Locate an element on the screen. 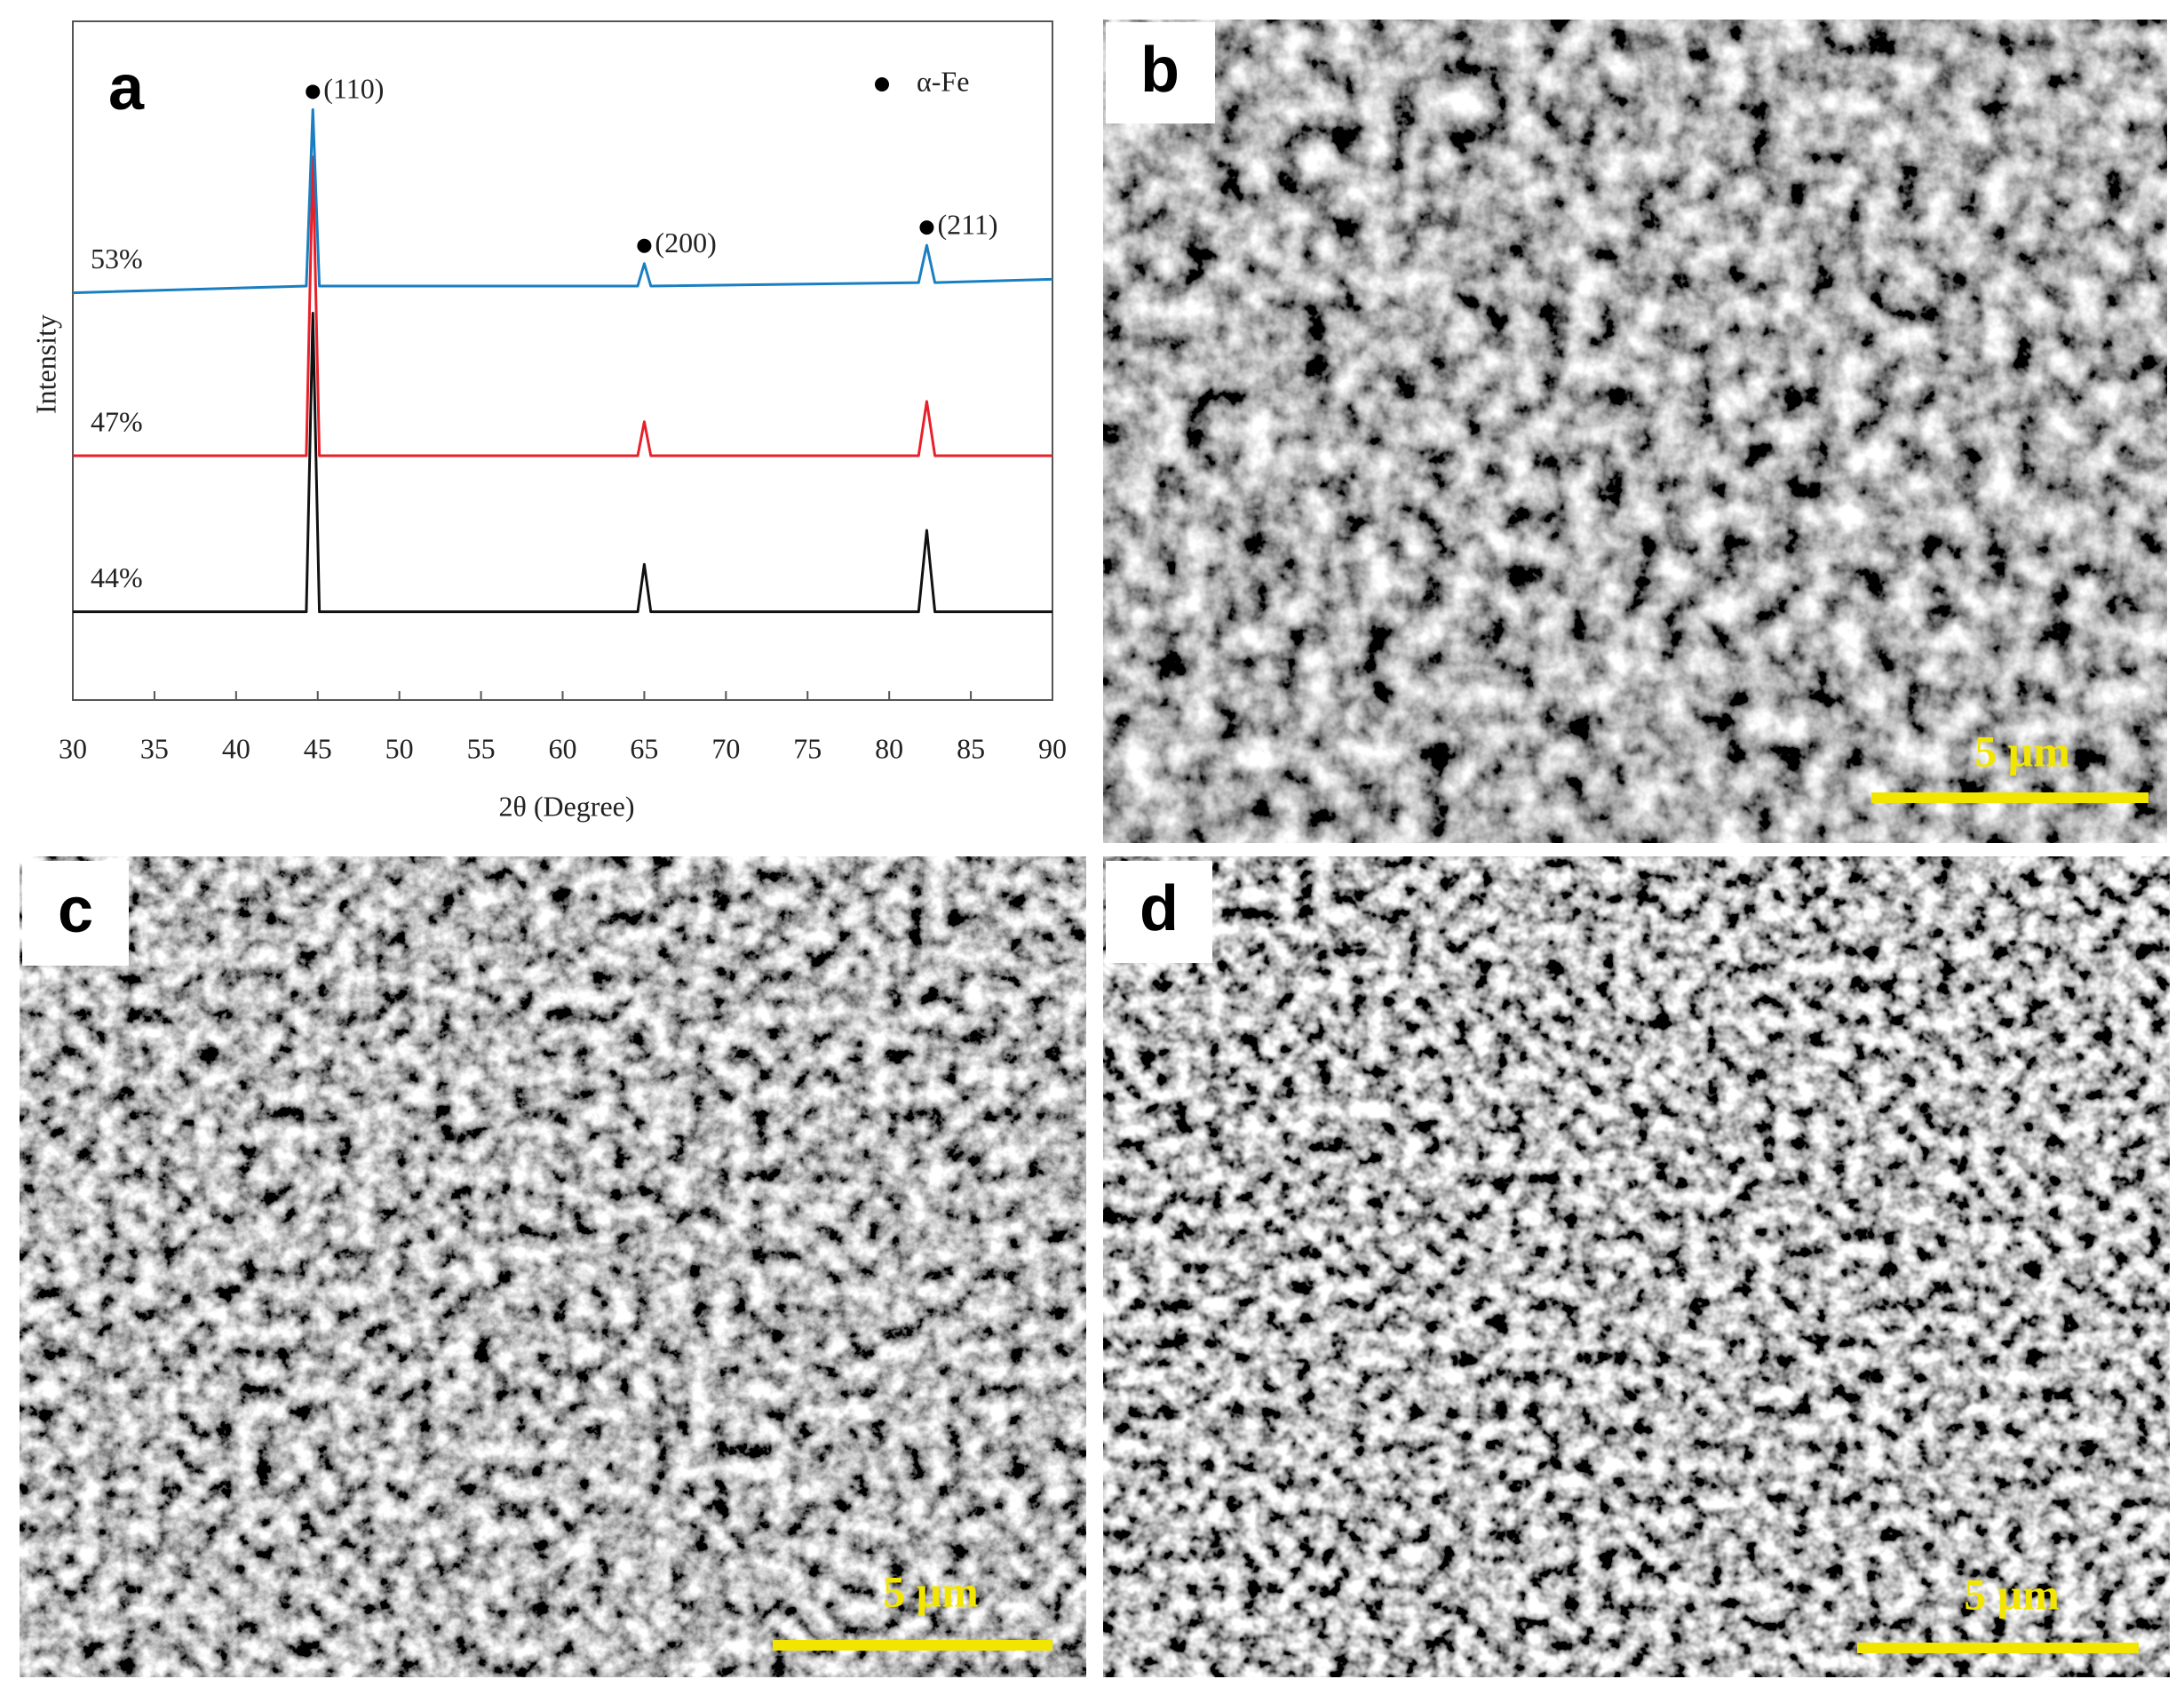  peak-label: (211) is located at coordinates (967, 224).